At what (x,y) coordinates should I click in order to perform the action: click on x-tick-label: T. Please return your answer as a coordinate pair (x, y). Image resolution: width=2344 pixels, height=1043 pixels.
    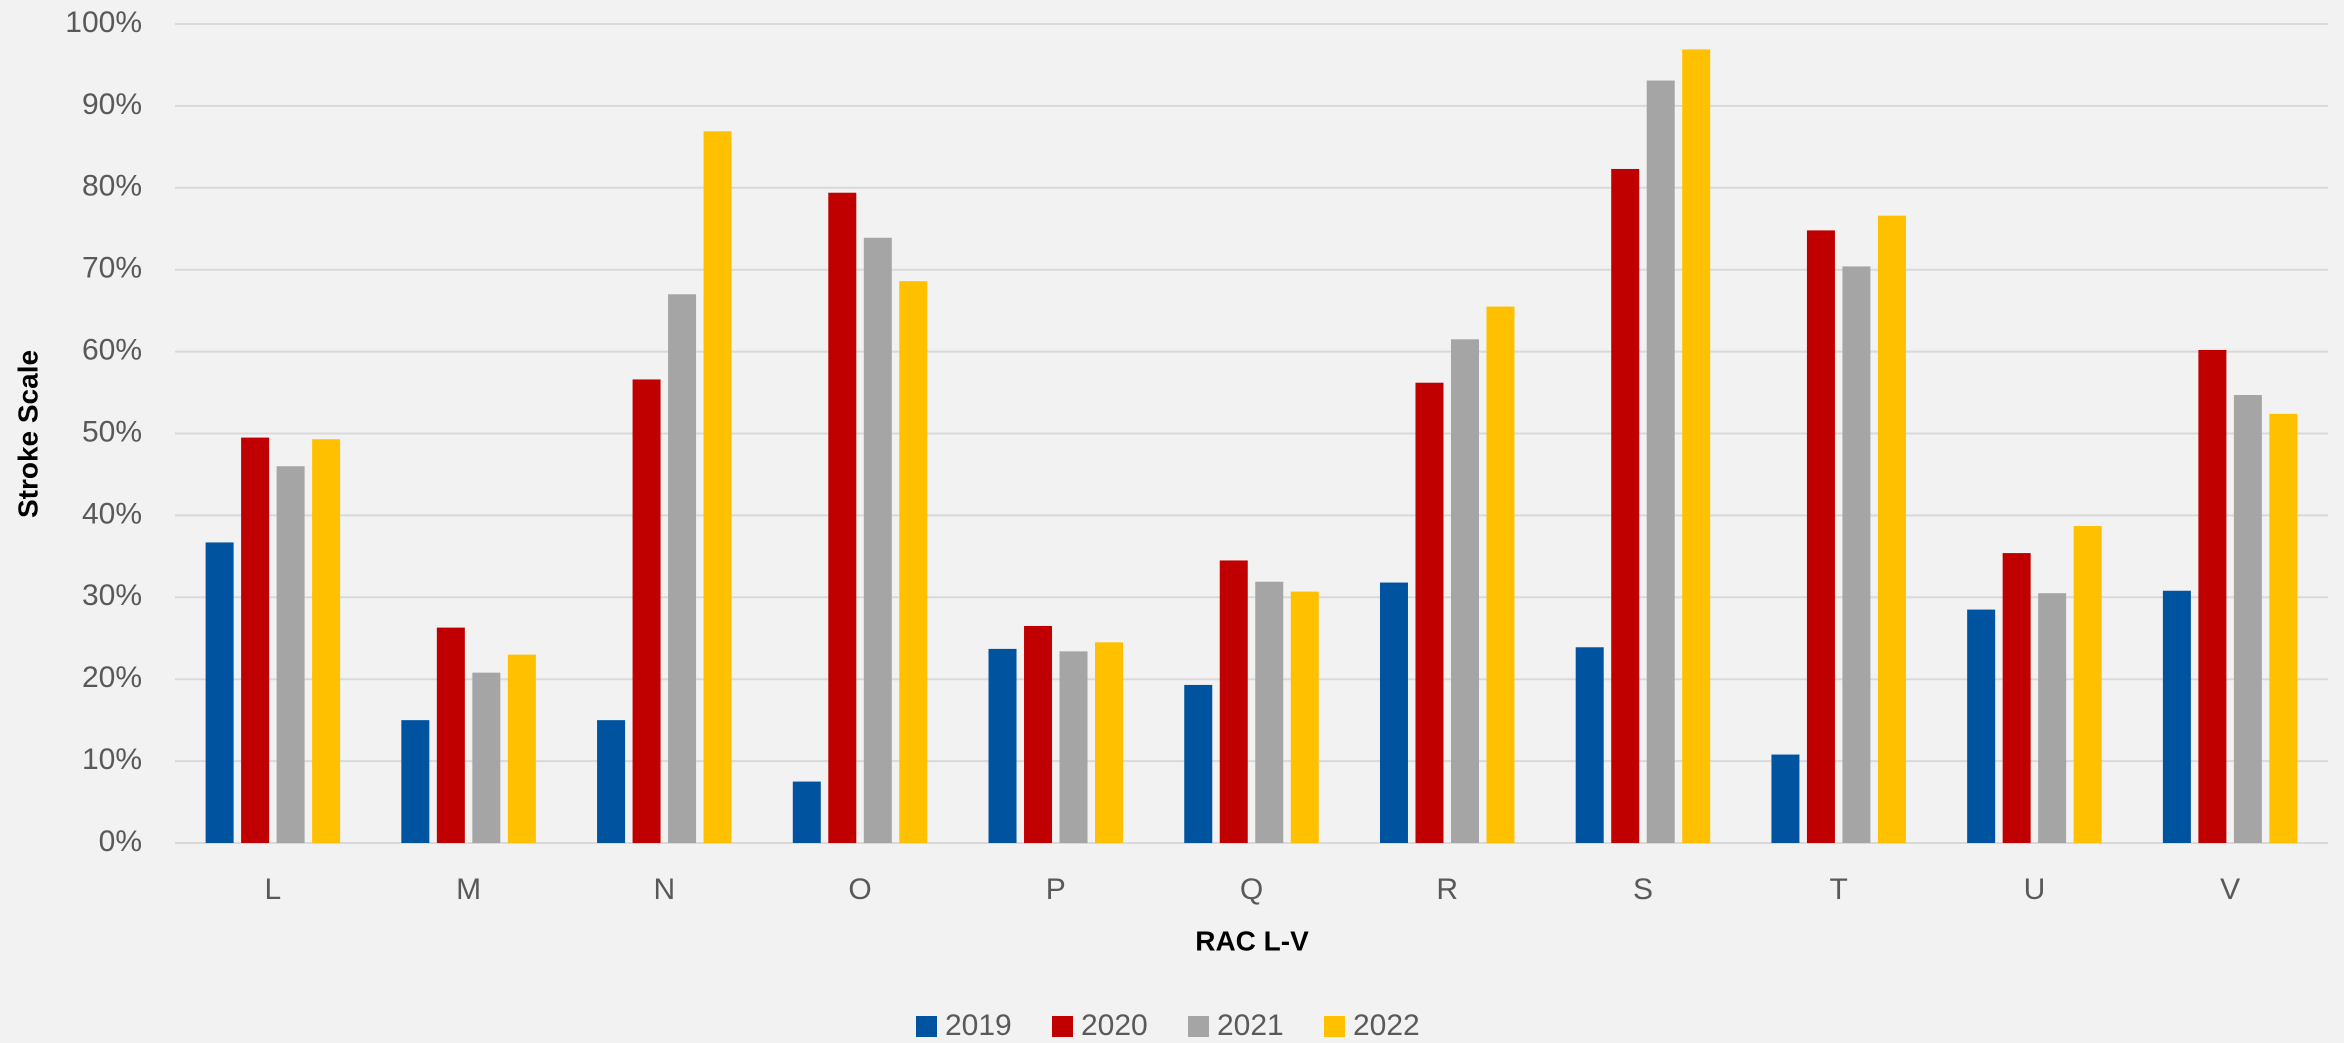
    Looking at the image, I should click on (1839, 889).